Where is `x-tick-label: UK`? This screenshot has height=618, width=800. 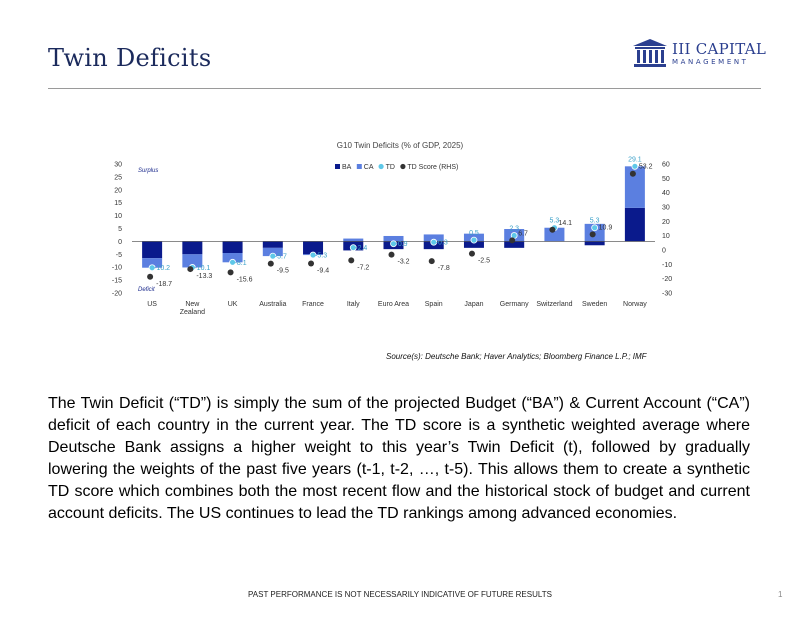
x-tick-label: UK is located at coordinates (233, 304).